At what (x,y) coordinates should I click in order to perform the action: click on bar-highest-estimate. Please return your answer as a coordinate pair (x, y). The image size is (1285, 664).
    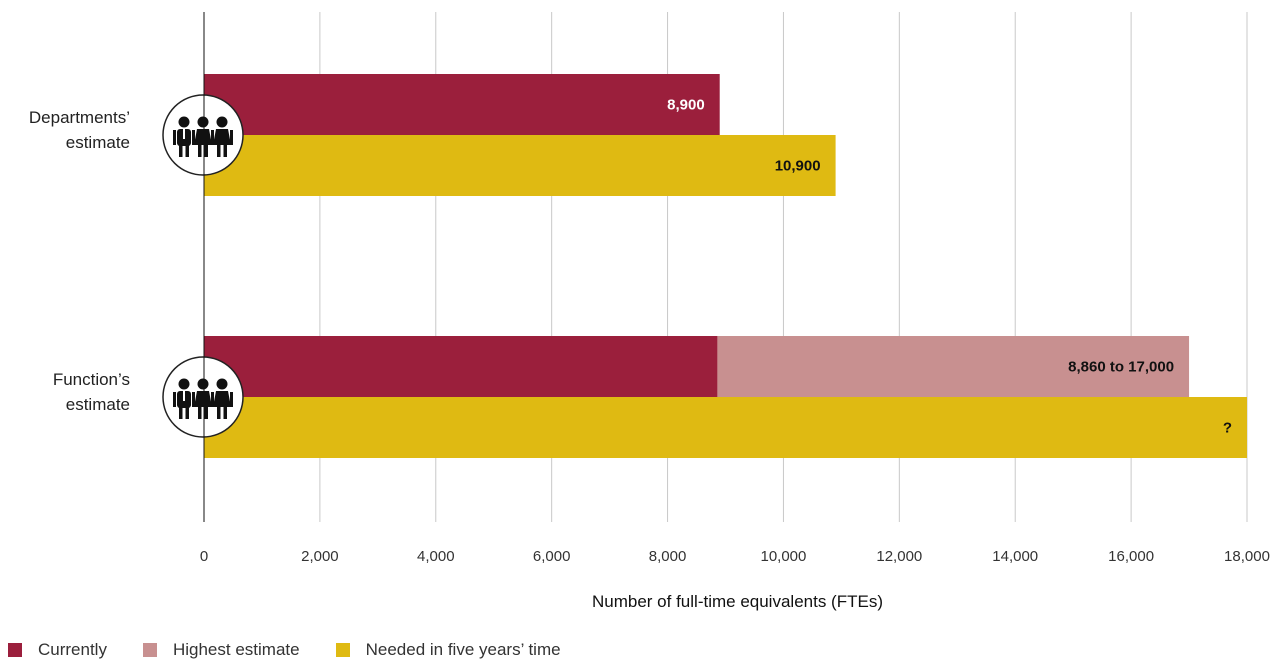
    Looking at the image, I should click on (953, 366).